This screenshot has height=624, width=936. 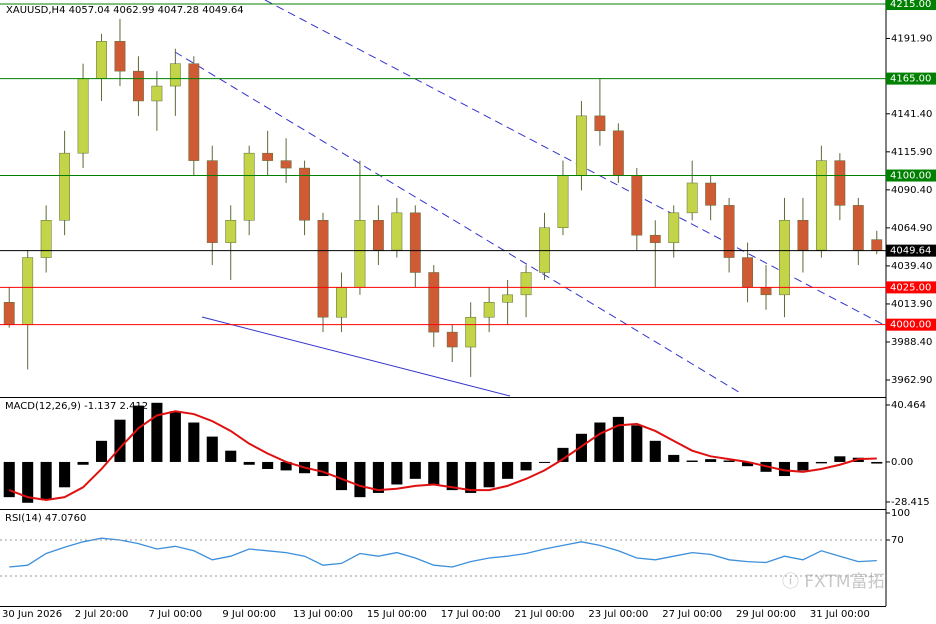 I want to click on y-tick-label: 40.464, so click(x=908, y=405).